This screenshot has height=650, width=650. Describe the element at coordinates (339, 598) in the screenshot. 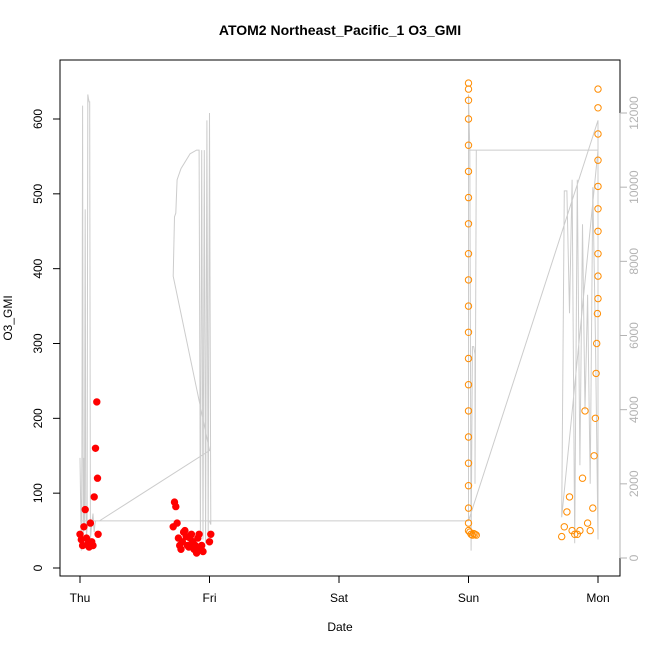

I see `x-tick-label: Sat` at that location.